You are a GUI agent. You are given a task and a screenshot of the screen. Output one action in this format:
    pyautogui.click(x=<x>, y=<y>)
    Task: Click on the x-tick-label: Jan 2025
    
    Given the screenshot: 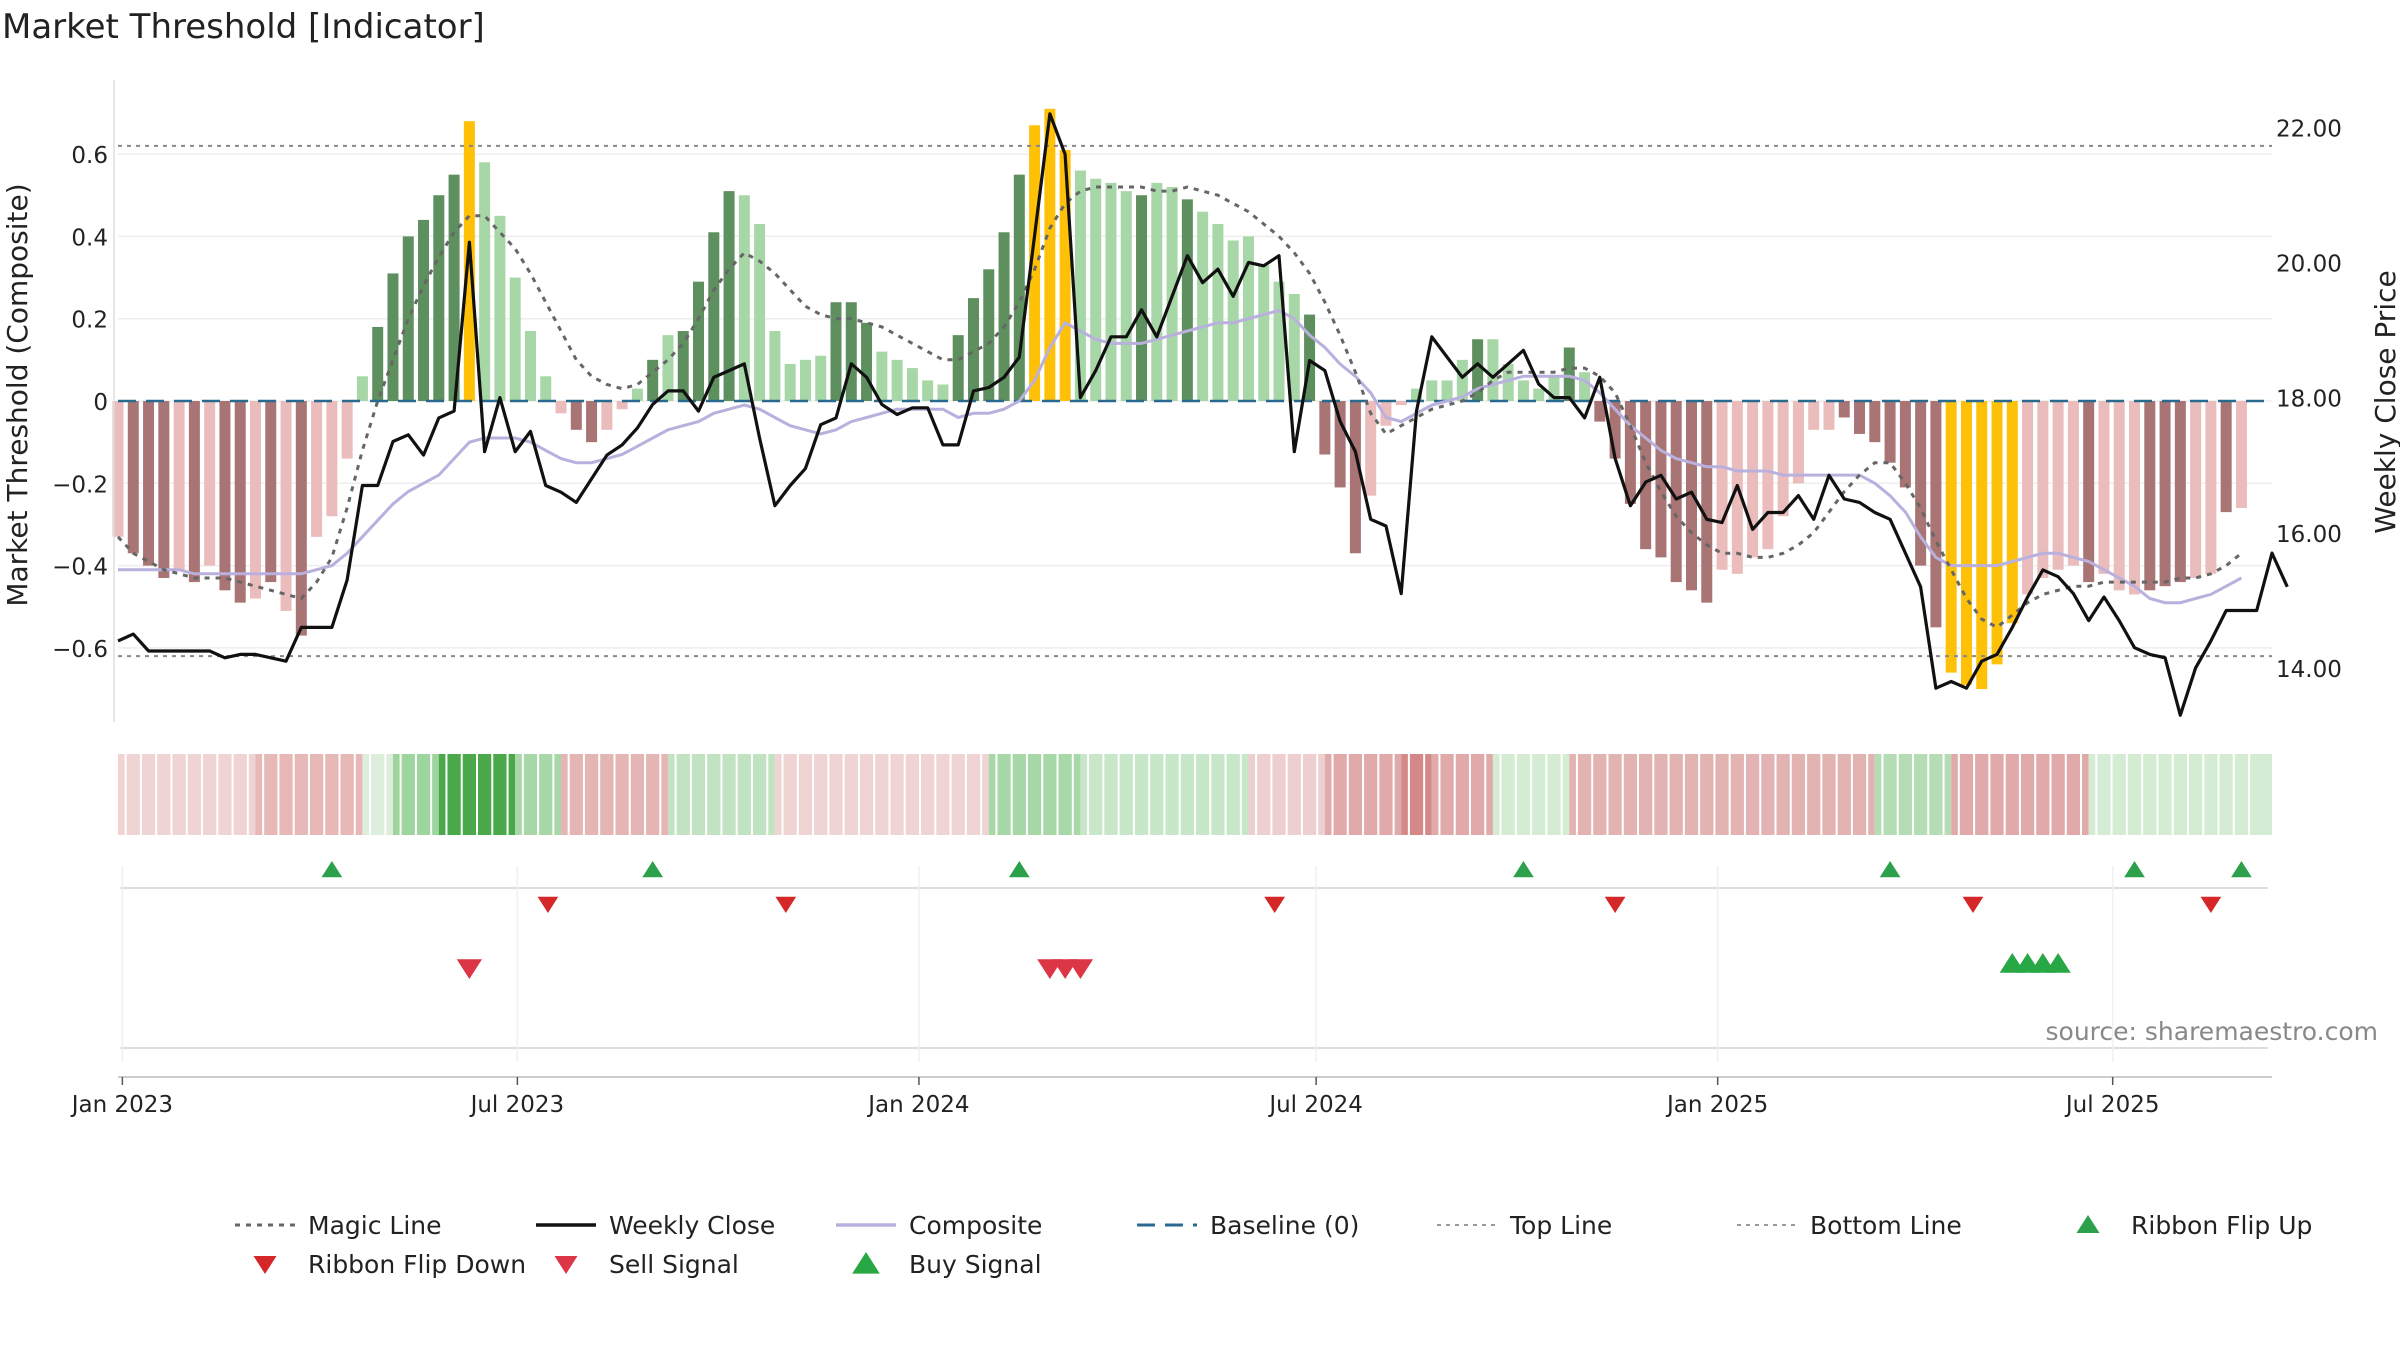 What is the action you would take?
    pyautogui.click(x=1716, y=1105)
    